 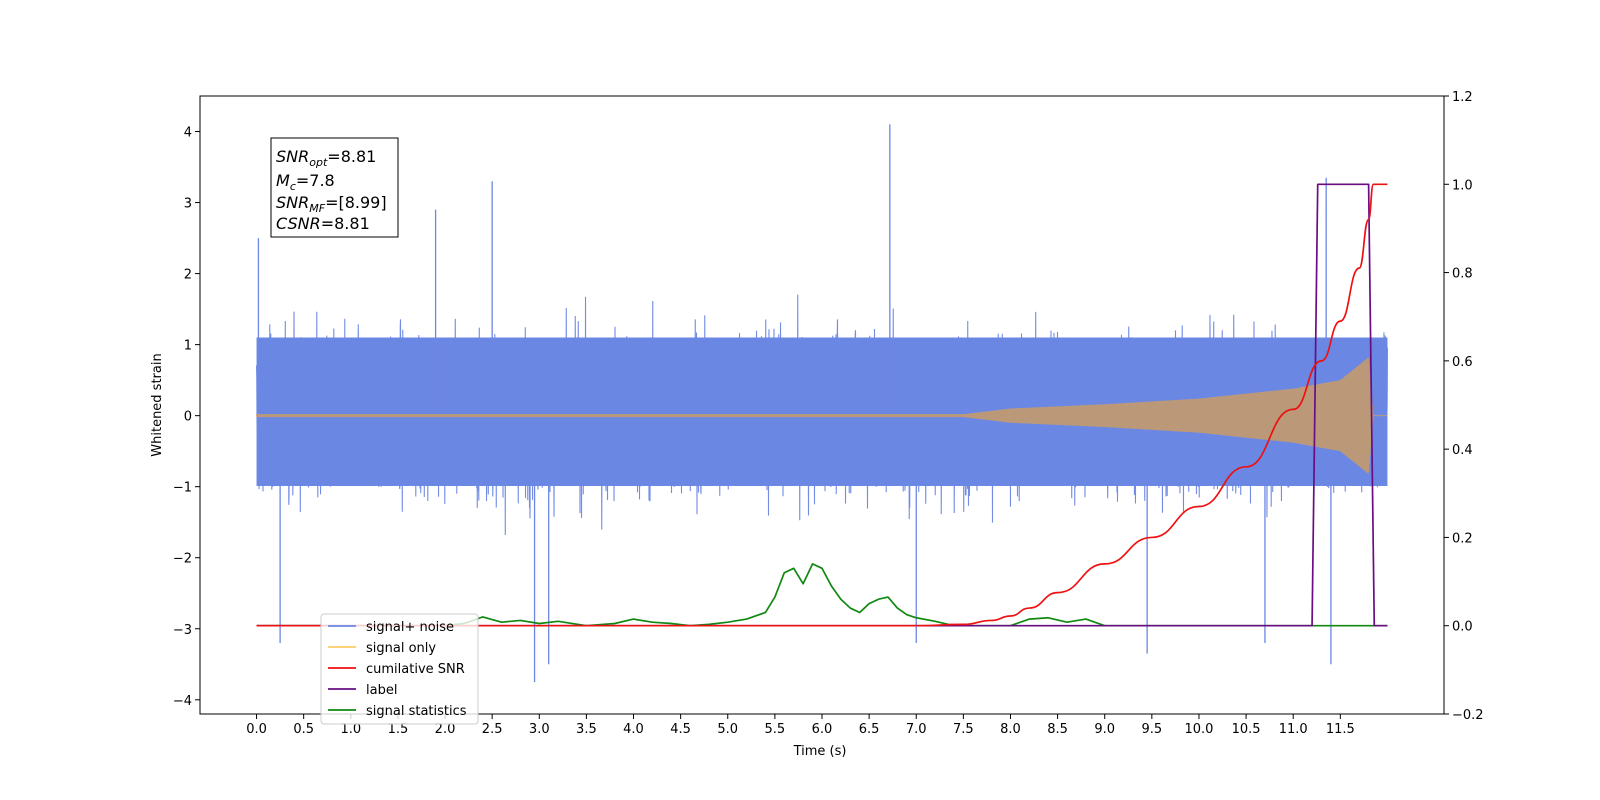 I want to click on signal-only-line, so click(x=822, y=415).